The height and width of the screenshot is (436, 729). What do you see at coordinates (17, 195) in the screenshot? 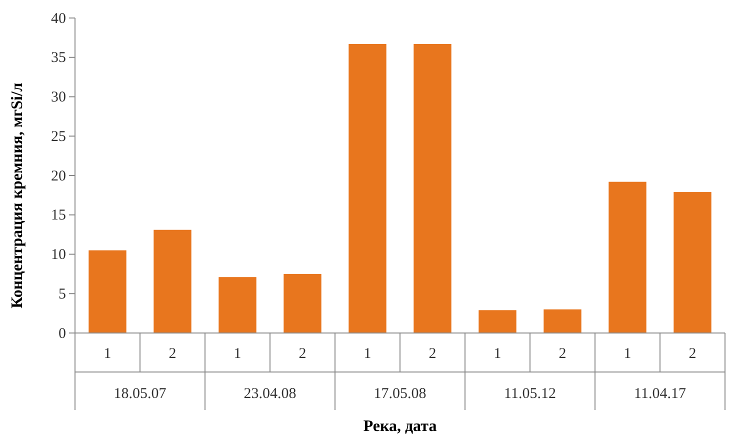
I see `y-axis-title: Концентрация кремния, мгSi/л` at bounding box center [17, 195].